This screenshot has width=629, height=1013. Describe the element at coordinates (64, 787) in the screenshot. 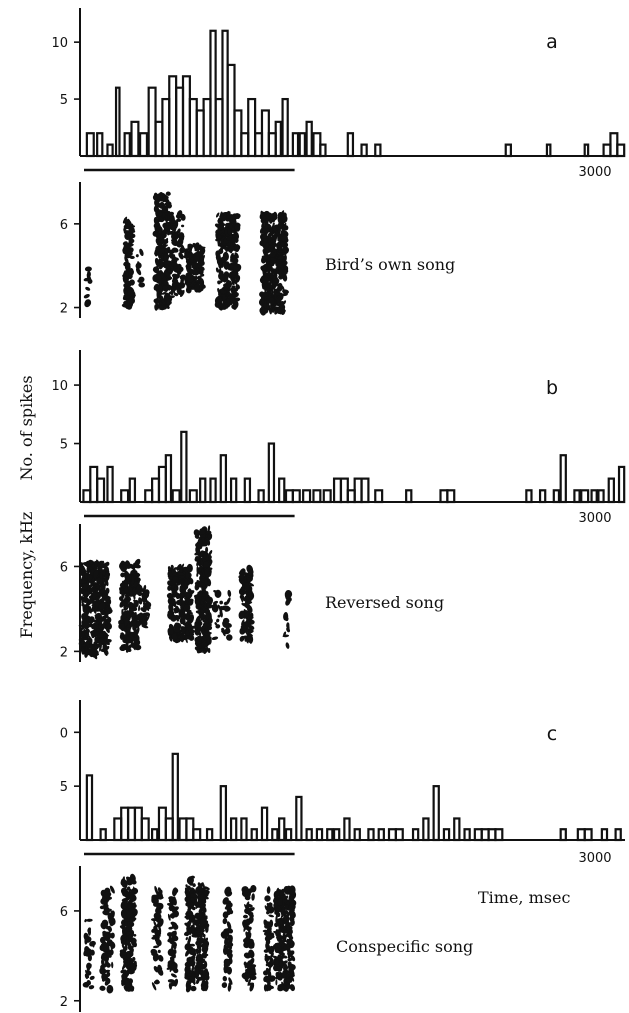

I see `y-tick-label: 5` at that location.